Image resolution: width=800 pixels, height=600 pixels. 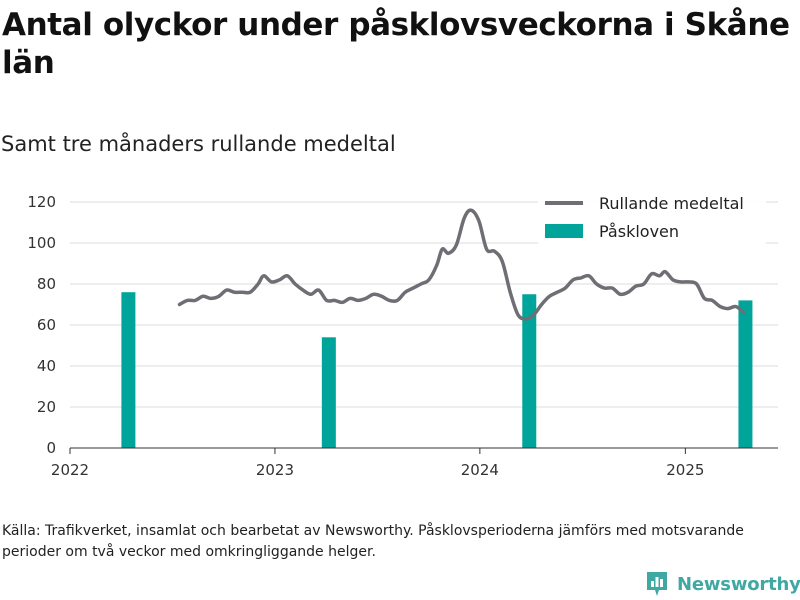 I want to click on x-tick-label: 2024, so click(x=480, y=470).